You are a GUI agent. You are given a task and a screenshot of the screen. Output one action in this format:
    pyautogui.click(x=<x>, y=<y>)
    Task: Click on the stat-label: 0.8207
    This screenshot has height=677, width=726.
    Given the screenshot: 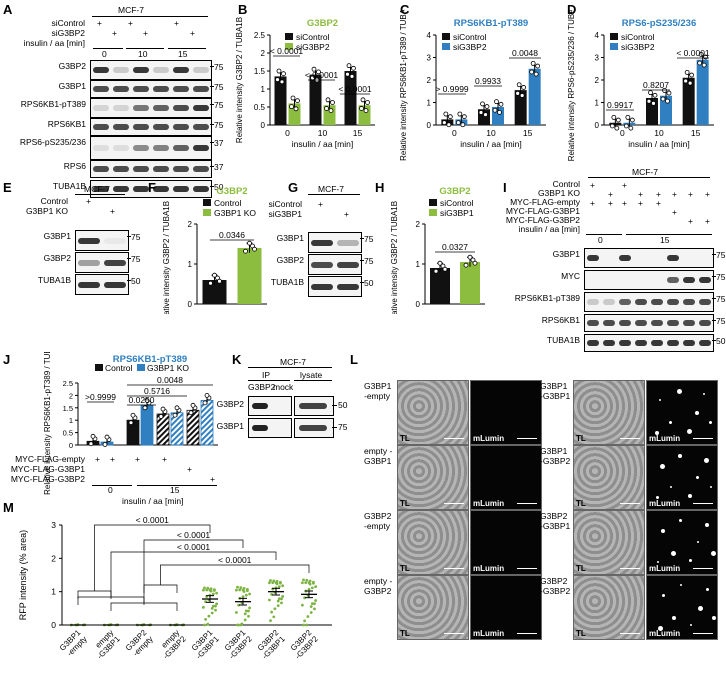 What is the action you would take?
    pyautogui.click(x=656, y=85)
    